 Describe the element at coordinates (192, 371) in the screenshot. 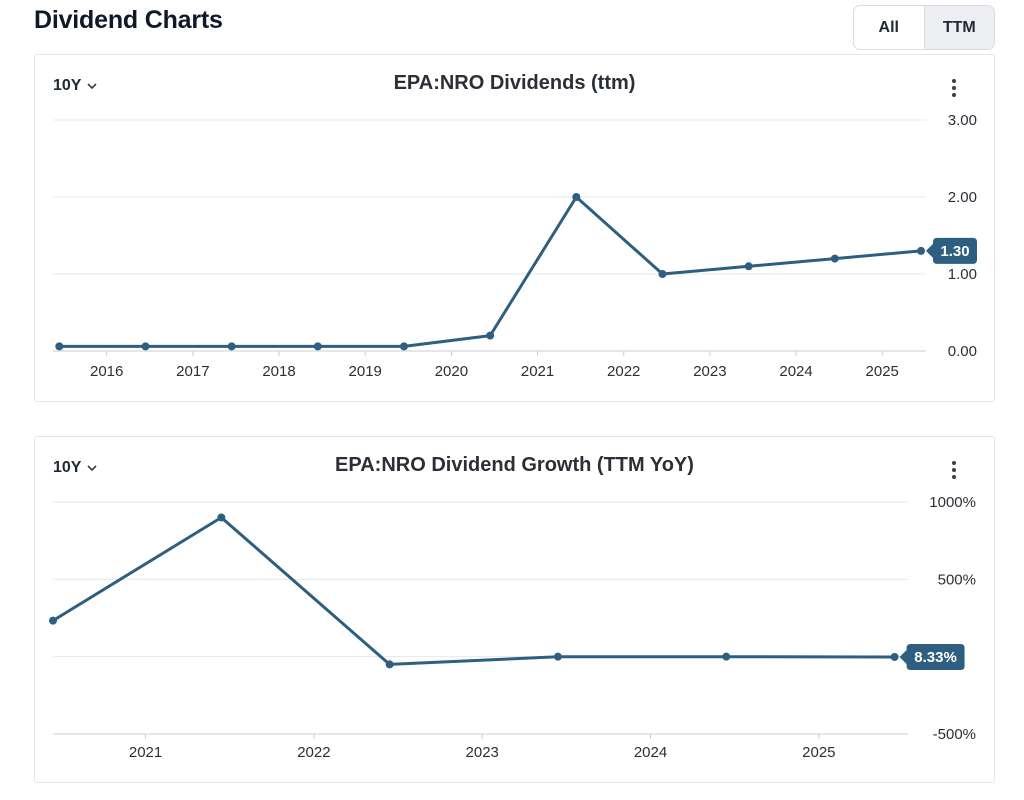

I see `x-tick-label: 2017` at that location.